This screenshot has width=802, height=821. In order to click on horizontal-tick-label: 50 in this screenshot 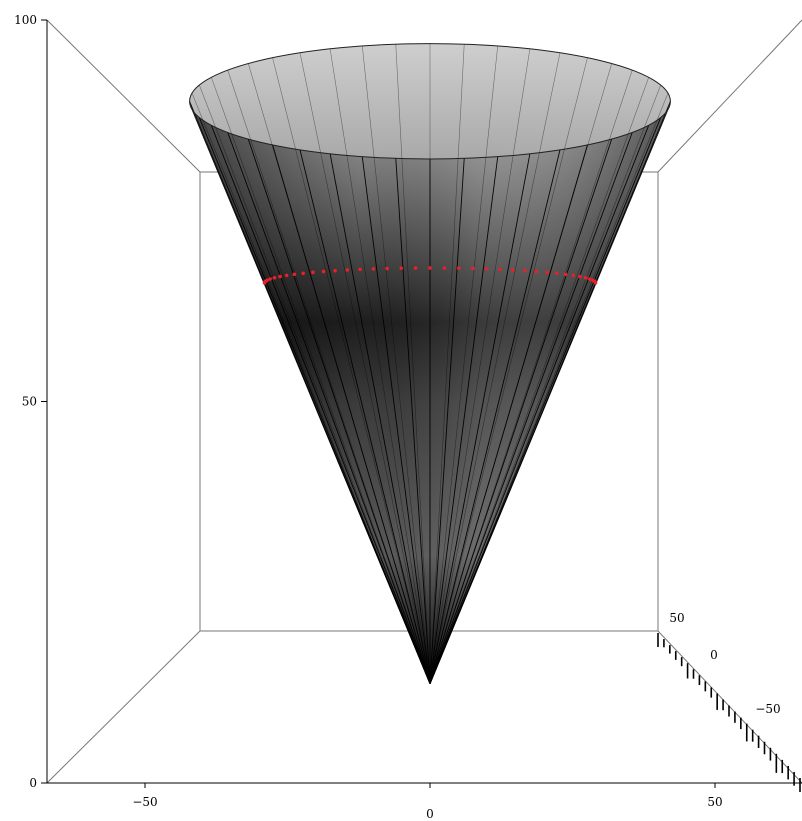, I will do `click(714, 802)`.